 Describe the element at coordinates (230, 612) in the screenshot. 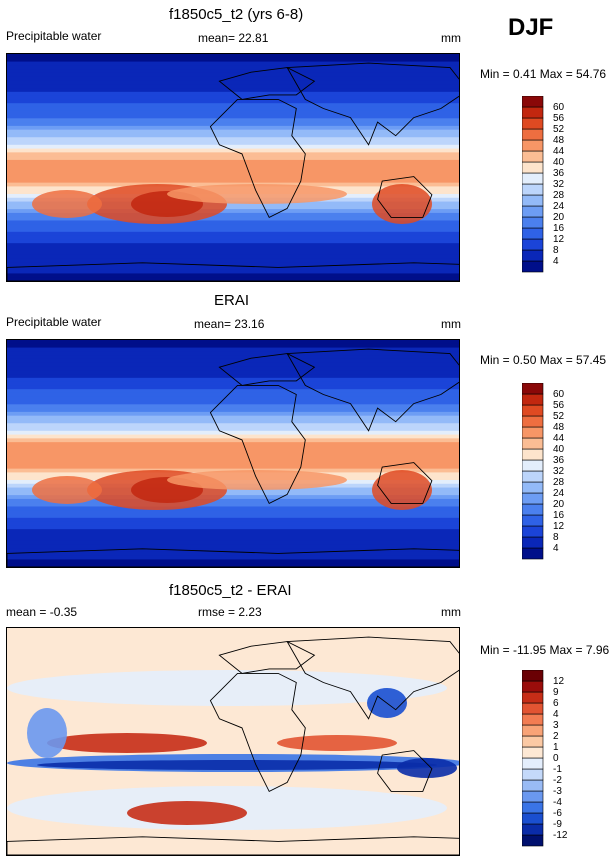

I see `panel3-rmse-label: rmse = 2.23` at that location.